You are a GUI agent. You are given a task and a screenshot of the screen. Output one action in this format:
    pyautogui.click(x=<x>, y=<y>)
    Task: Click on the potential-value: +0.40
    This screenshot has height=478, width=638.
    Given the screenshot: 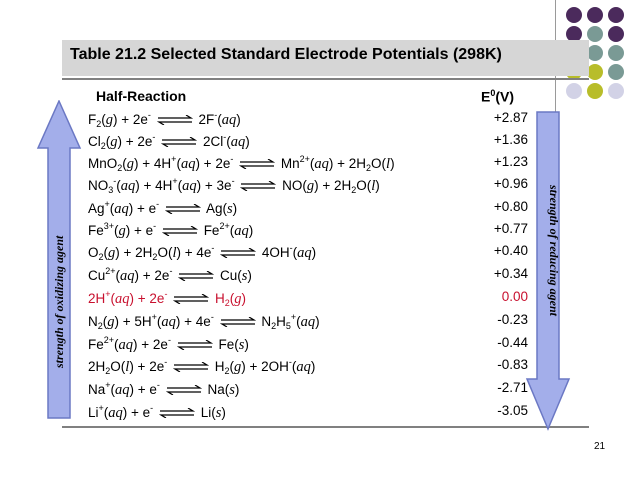 What is the action you would take?
    pyautogui.click(x=510, y=250)
    